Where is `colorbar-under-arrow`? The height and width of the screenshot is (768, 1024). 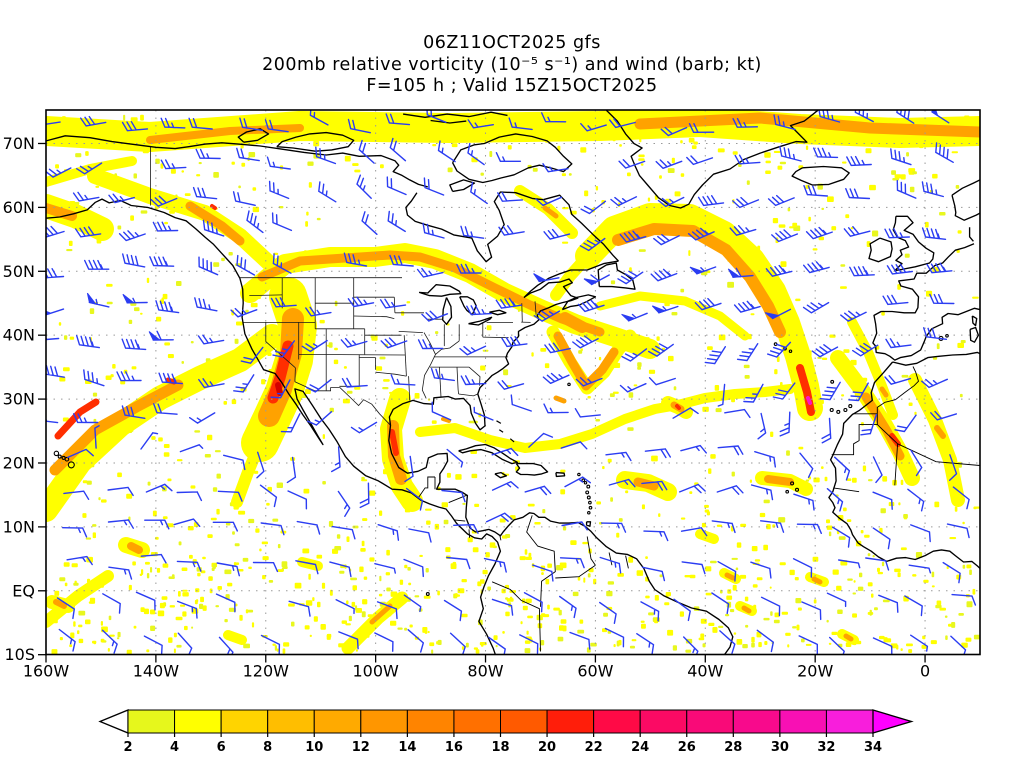 colorbar-under-arrow is located at coordinates (113, 721).